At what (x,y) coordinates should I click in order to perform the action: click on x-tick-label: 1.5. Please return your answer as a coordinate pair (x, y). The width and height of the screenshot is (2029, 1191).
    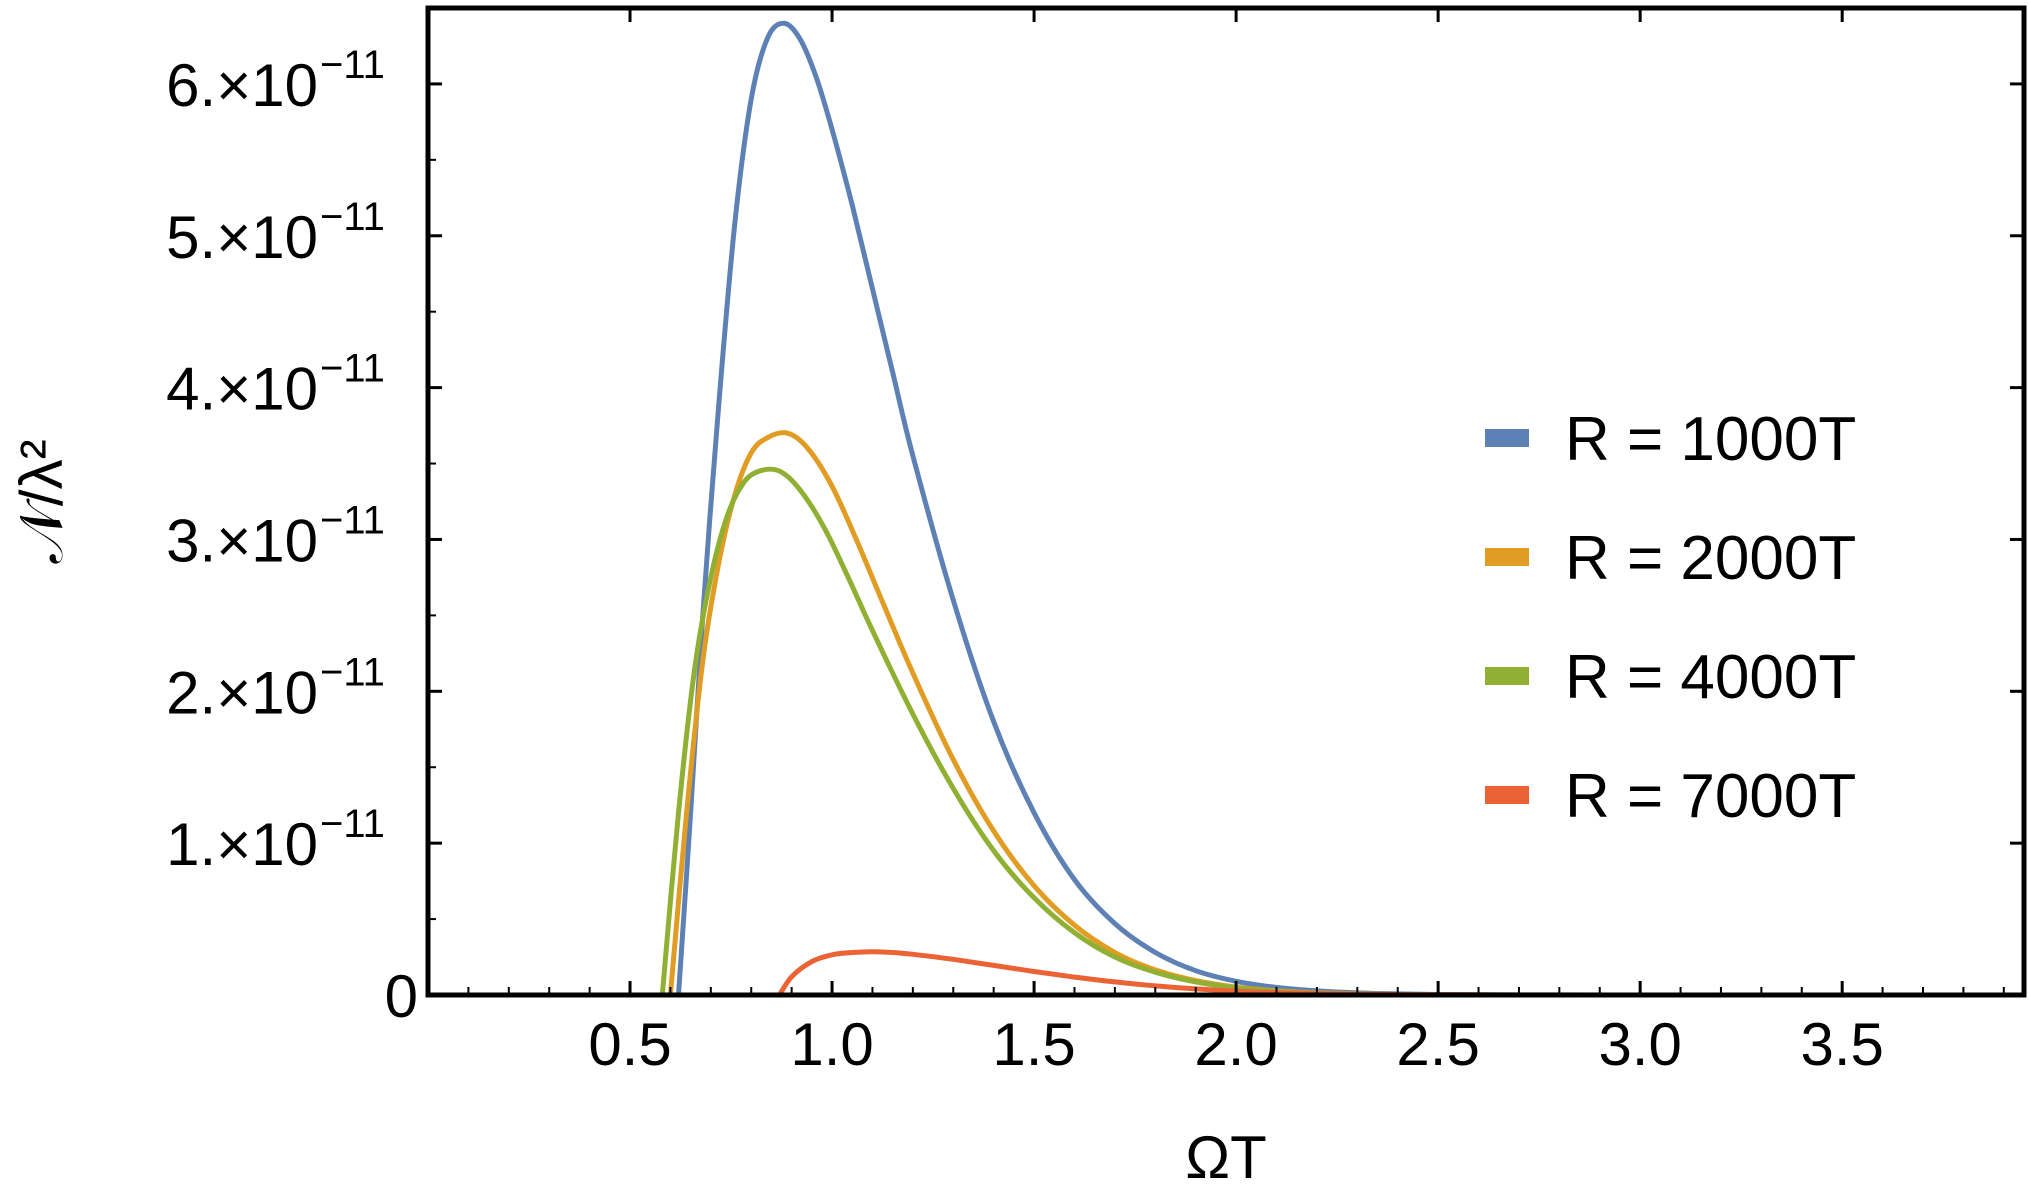
    Looking at the image, I should click on (1033, 1044).